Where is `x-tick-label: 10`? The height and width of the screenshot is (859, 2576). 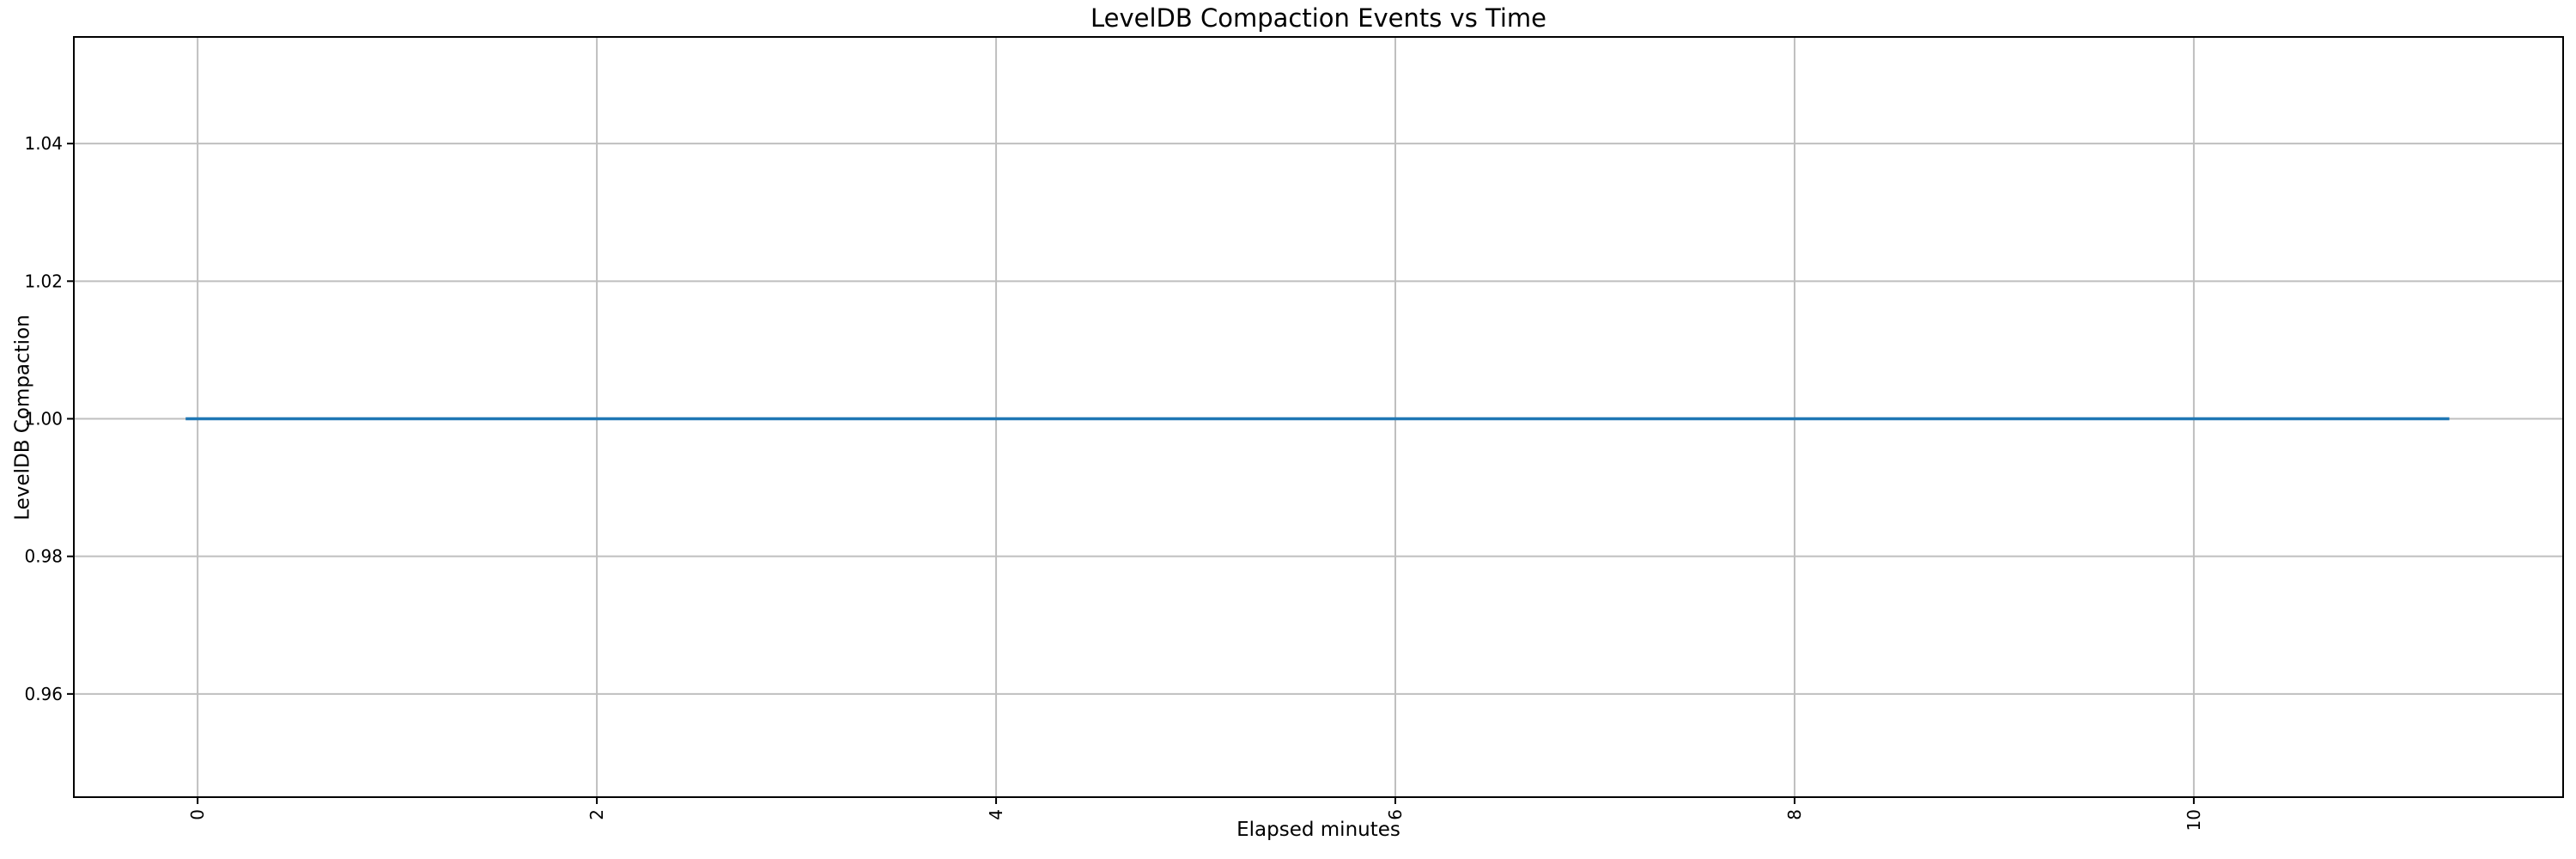 x-tick-label: 10 is located at coordinates (2194, 820).